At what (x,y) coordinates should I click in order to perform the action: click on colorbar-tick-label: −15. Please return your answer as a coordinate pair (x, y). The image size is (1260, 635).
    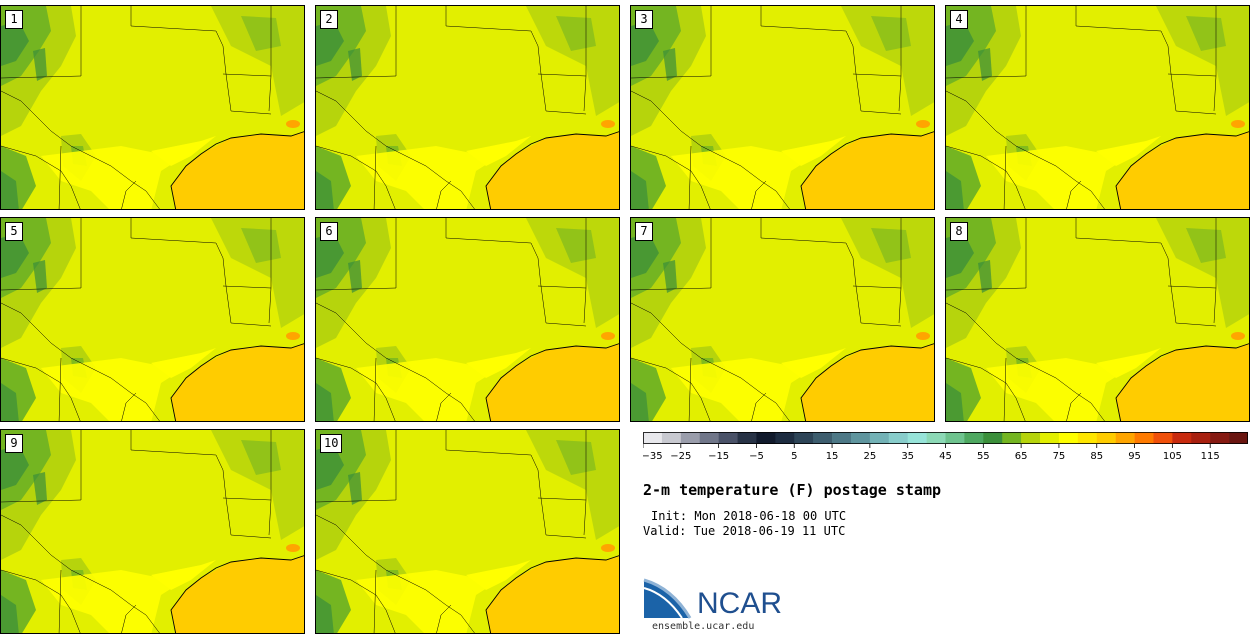
    Looking at the image, I should click on (718, 456).